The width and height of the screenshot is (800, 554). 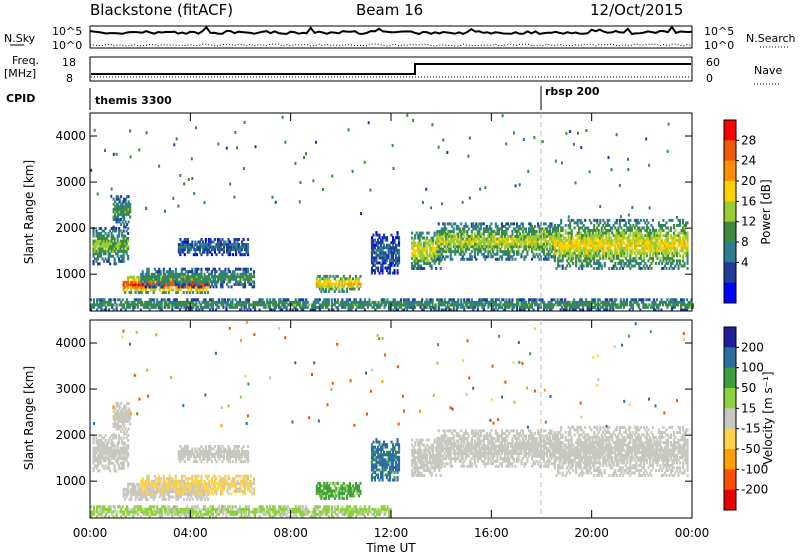 What do you see at coordinates (67, 45) in the screenshot?
I see `noise-left-tick-bottom: 10^0` at bounding box center [67, 45].